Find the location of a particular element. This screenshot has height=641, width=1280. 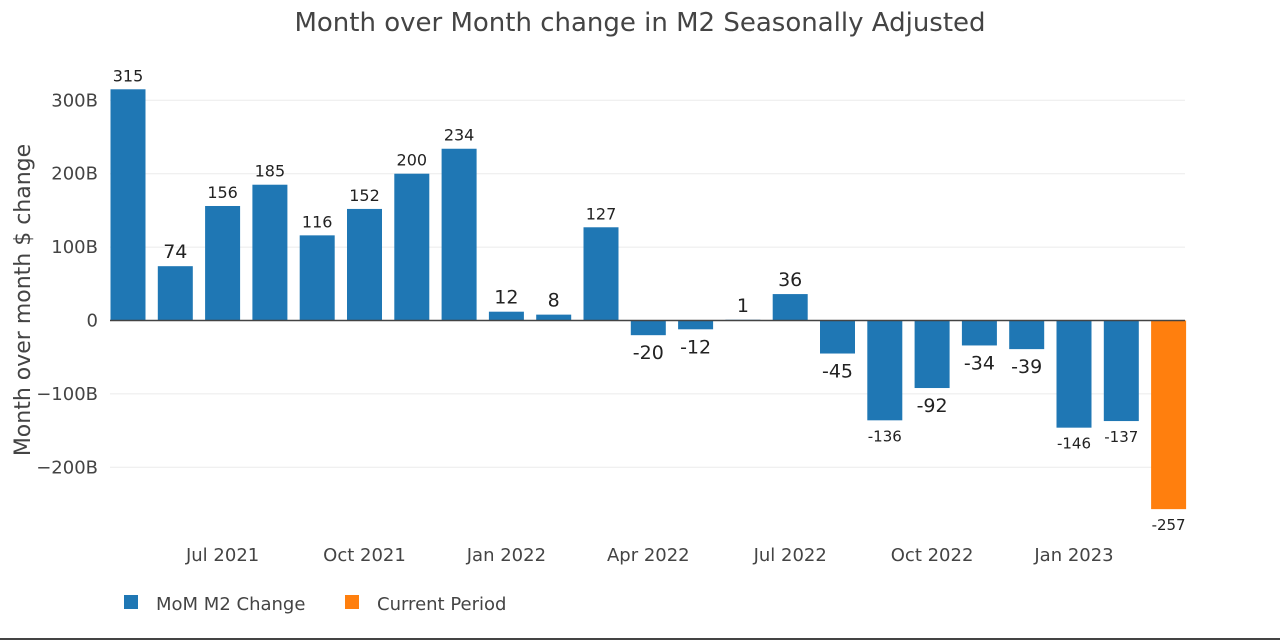

data-label: 315 is located at coordinates (128, 75).